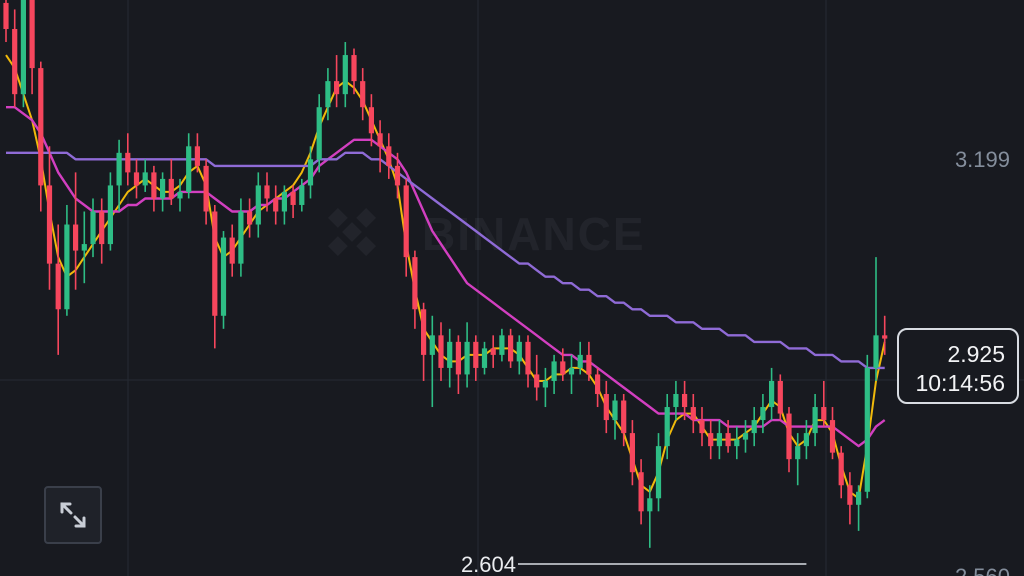 Image resolution: width=1024 pixels, height=576 pixels. I want to click on current-price-box: 2.925 10:14:56, so click(958, 366).